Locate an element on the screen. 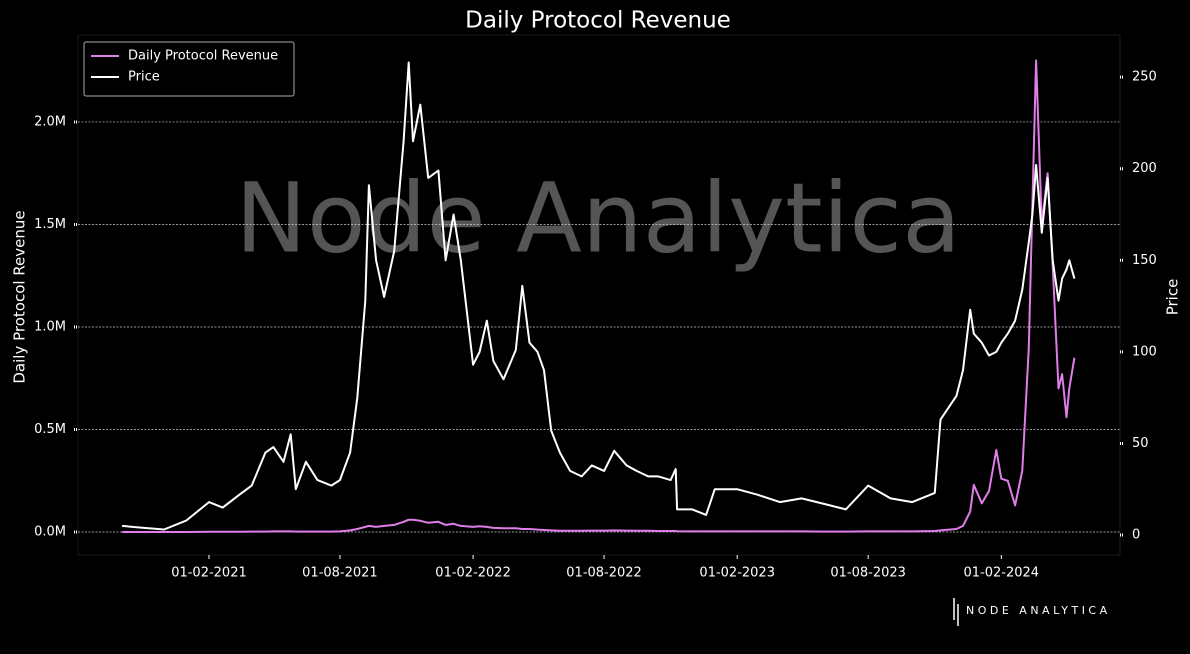  brand-text: NODE ANALYTICA is located at coordinates (1038, 610).